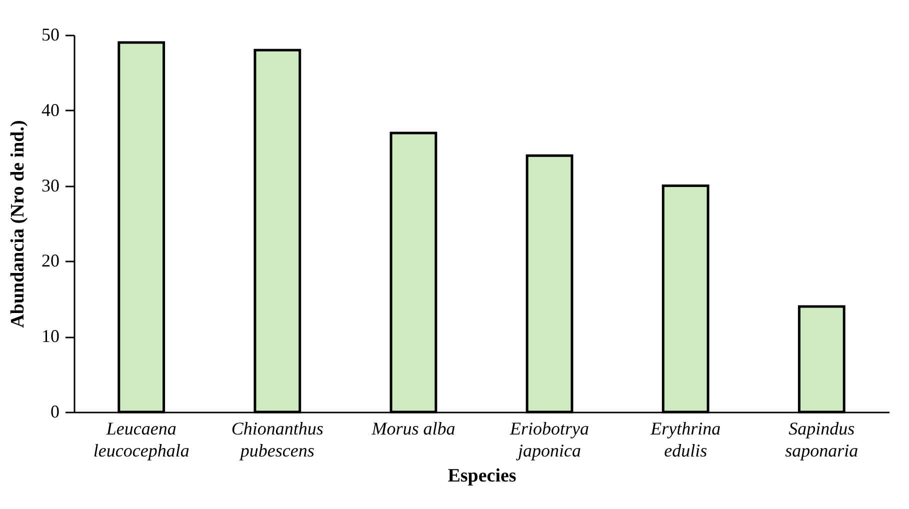 This screenshot has height=509, width=909. Describe the element at coordinates (413, 428) in the screenshot. I see `x-tick-label: Morus alba` at that location.